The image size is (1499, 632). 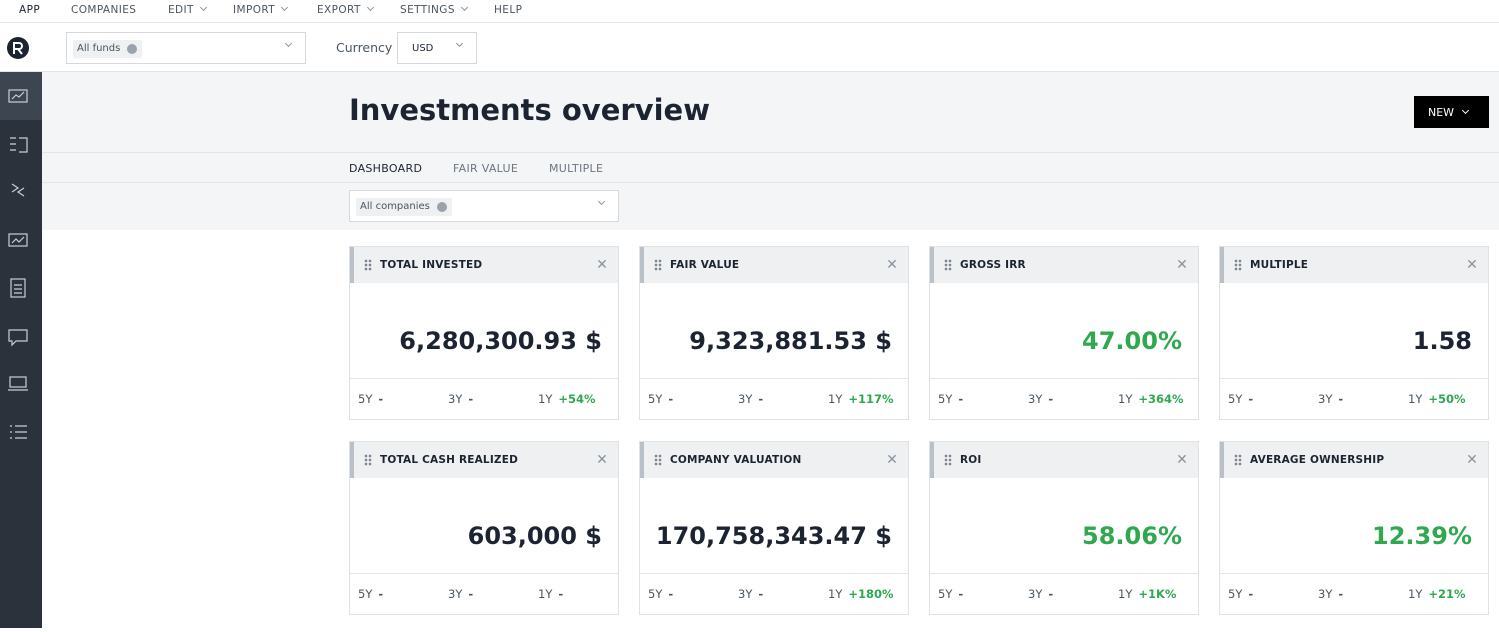 I want to click on button-label: NEW, so click(x=1441, y=112).